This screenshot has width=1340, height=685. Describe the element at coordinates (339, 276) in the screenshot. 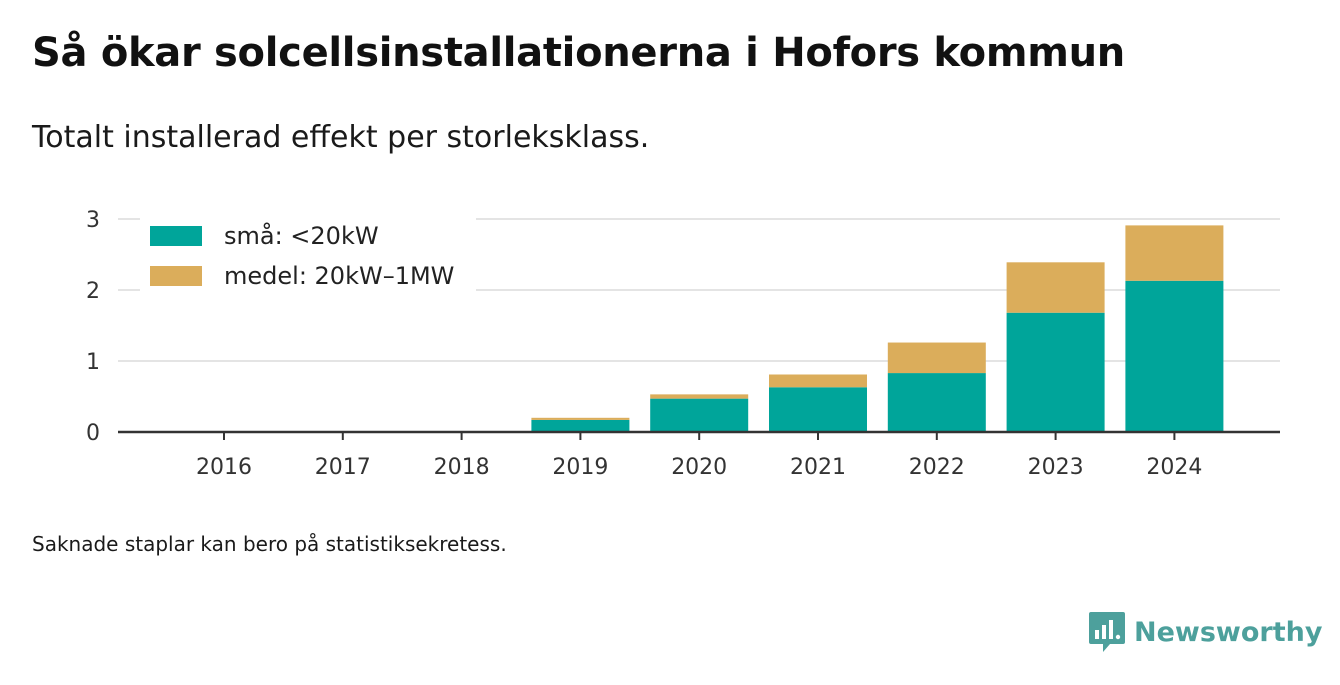

I see `legend-label: medel: 20kW–1MW` at that location.